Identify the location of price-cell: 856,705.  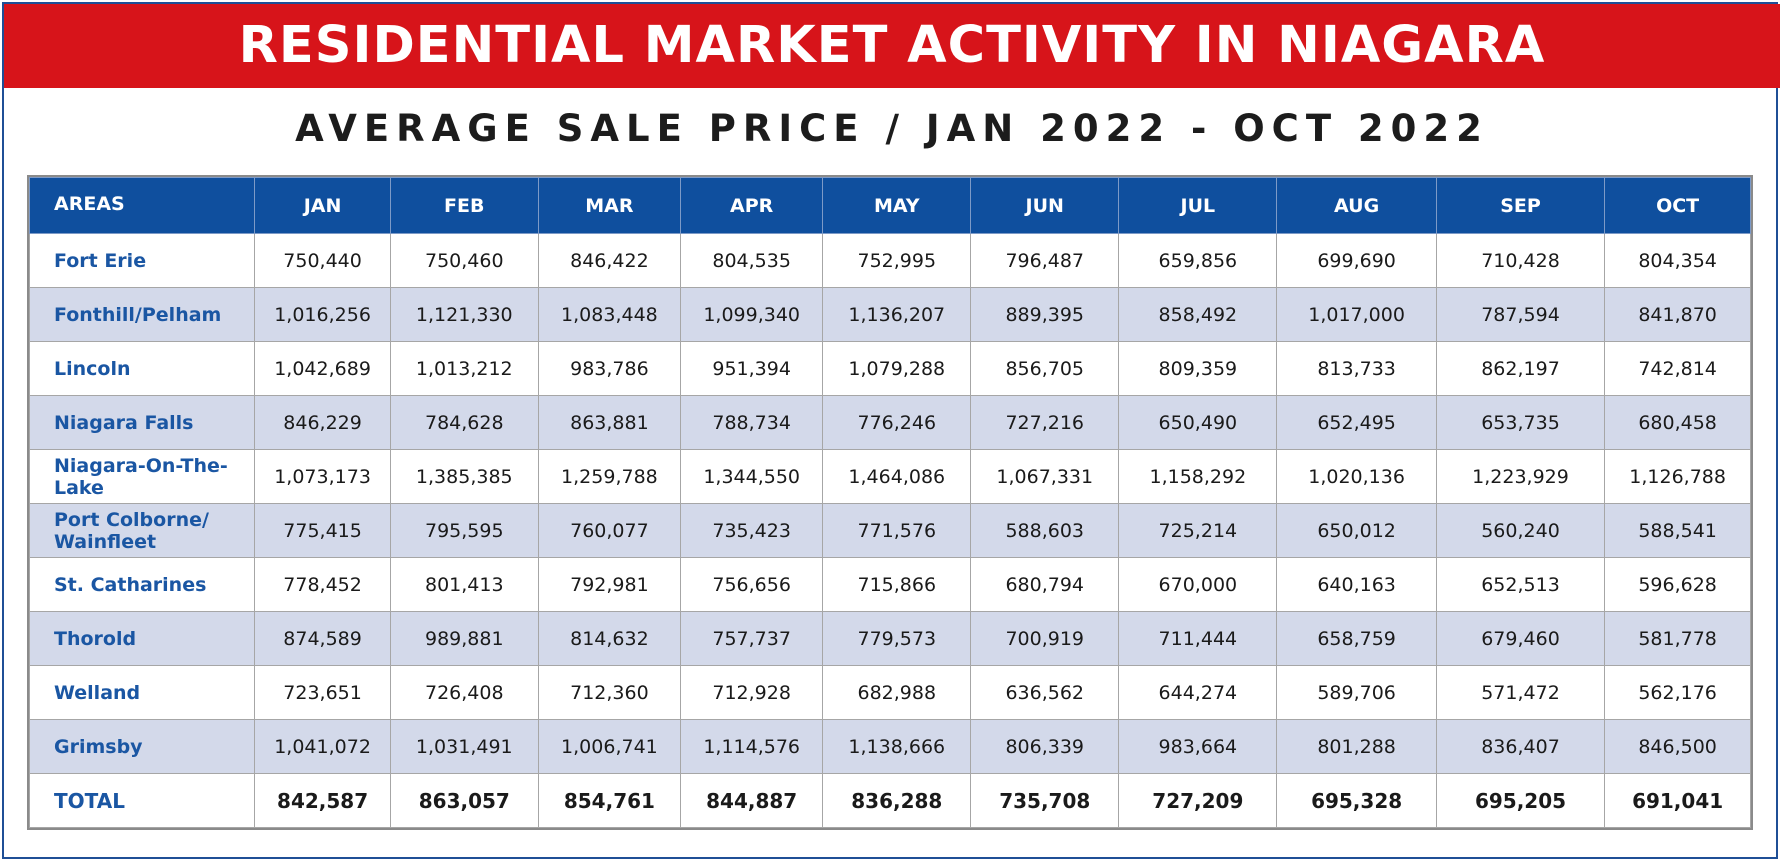
(1045, 368).